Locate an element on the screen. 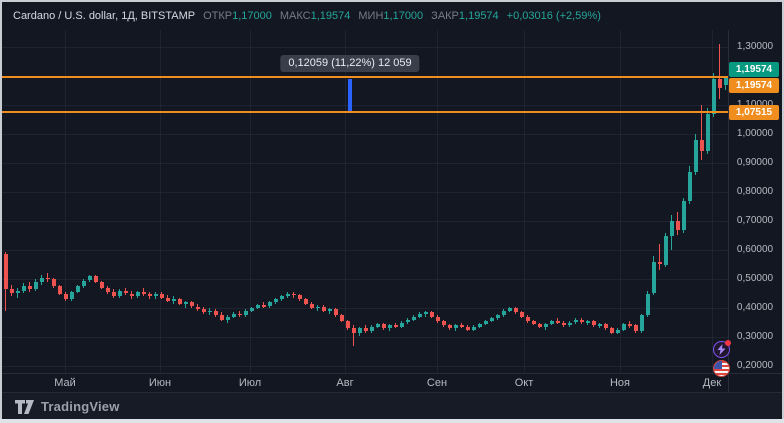 The height and width of the screenshot is (423, 784). low-value: 1,17000 is located at coordinates (403, 16).